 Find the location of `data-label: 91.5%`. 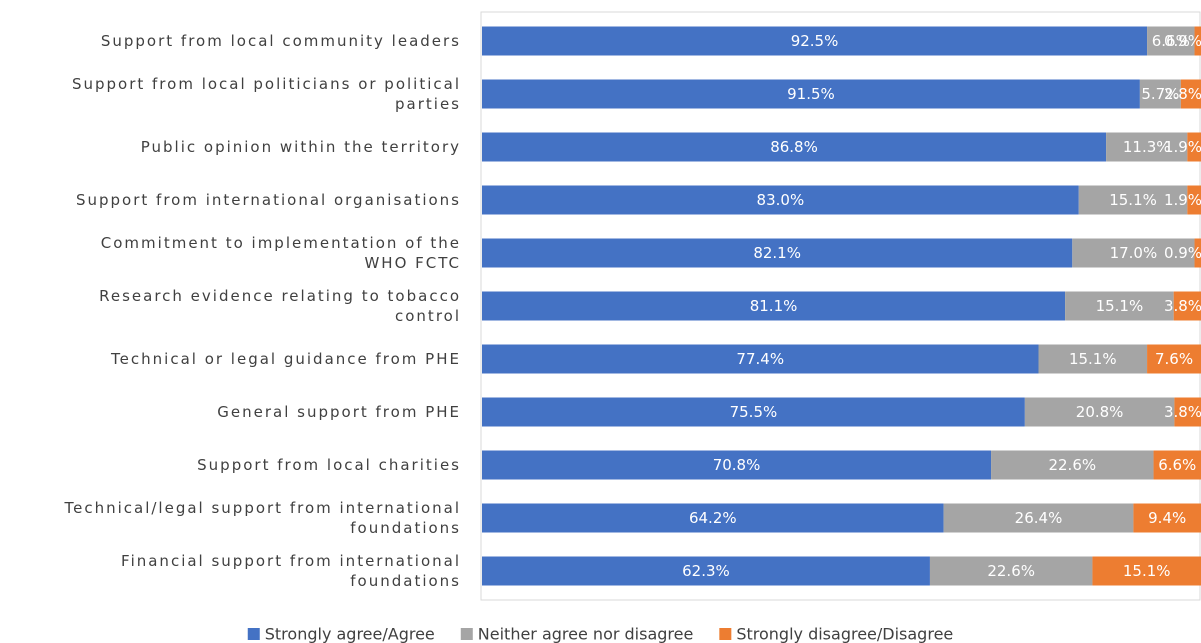

data-label: 91.5% is located at coordinates (811, 94).